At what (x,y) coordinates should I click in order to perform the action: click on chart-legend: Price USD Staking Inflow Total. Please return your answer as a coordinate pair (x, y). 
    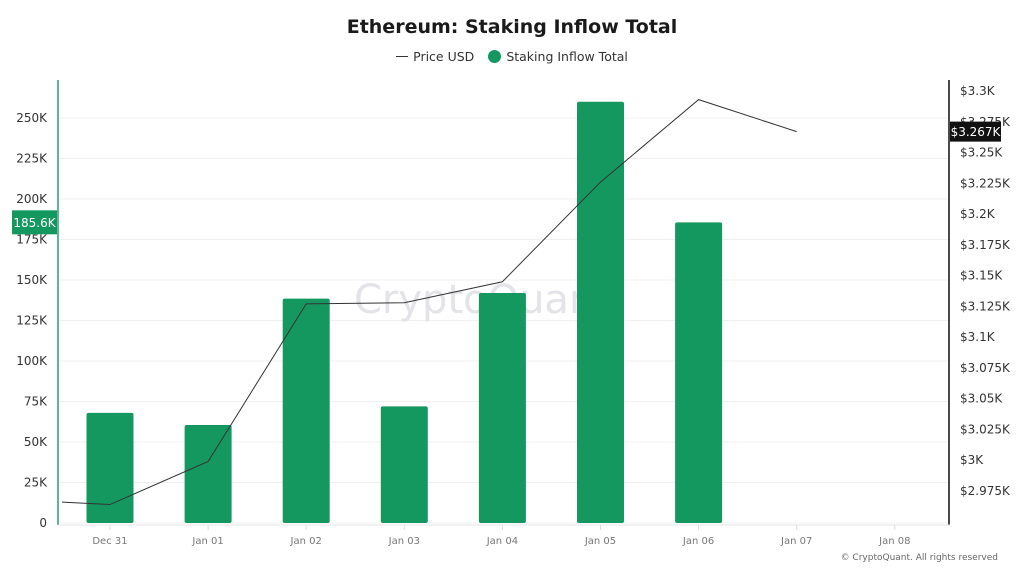
    Looking at the image, I should click on (512, 56).